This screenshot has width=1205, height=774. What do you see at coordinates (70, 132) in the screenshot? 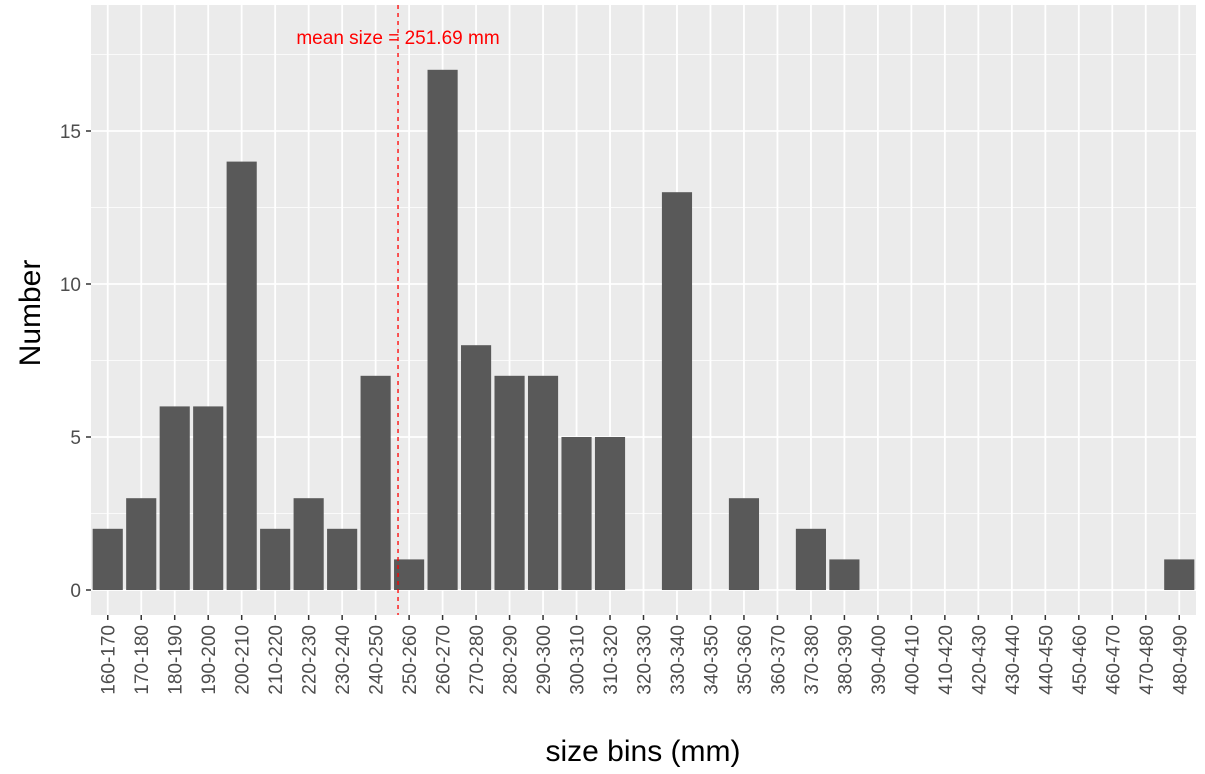
I see `y-tick-label: 15` at bounding box center [70, 132].